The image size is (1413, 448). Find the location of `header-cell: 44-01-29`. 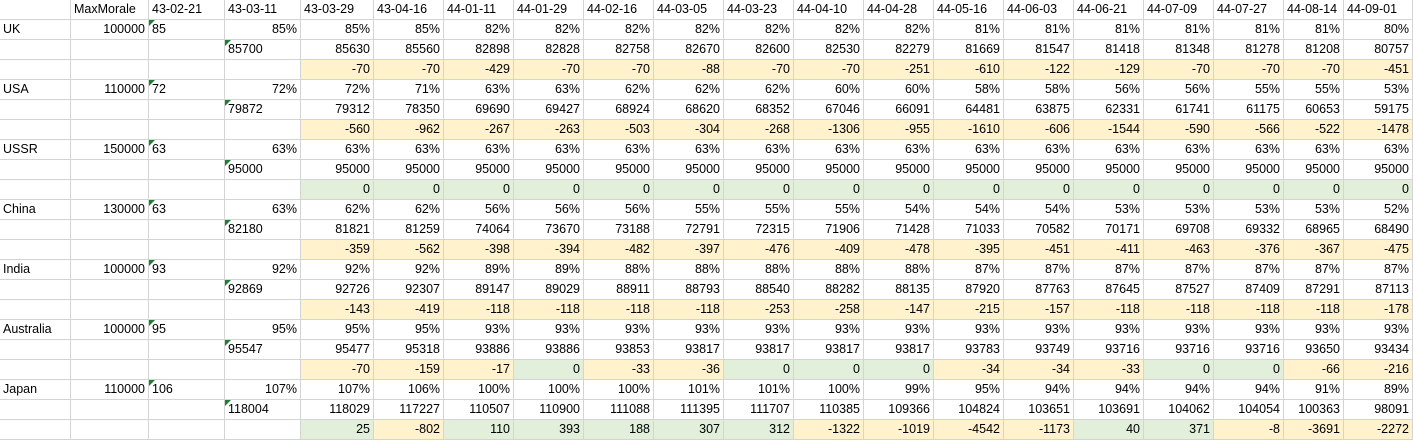

header-cell: 44-01-29 is located at coordinates (549, 10).